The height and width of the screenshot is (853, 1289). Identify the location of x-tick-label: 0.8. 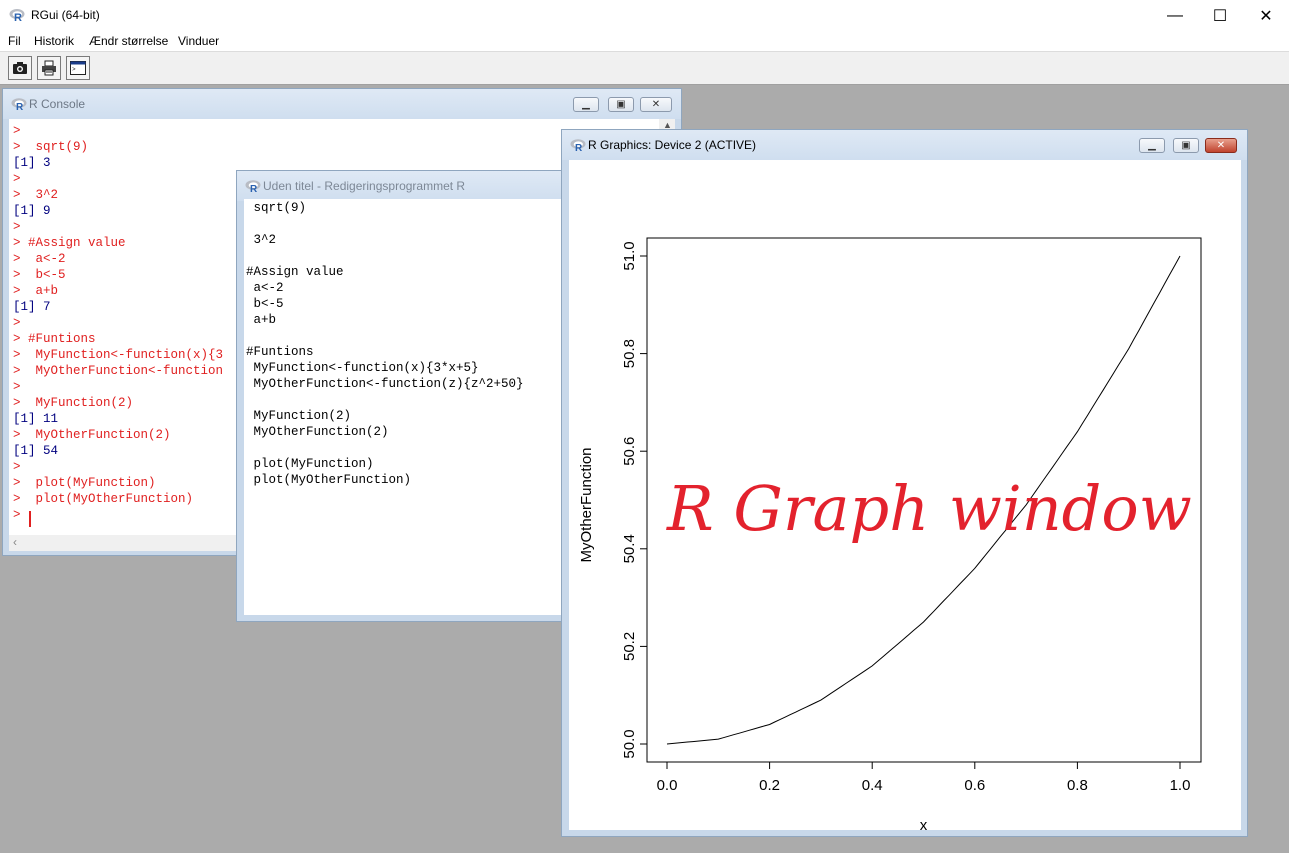
(1077, 785).